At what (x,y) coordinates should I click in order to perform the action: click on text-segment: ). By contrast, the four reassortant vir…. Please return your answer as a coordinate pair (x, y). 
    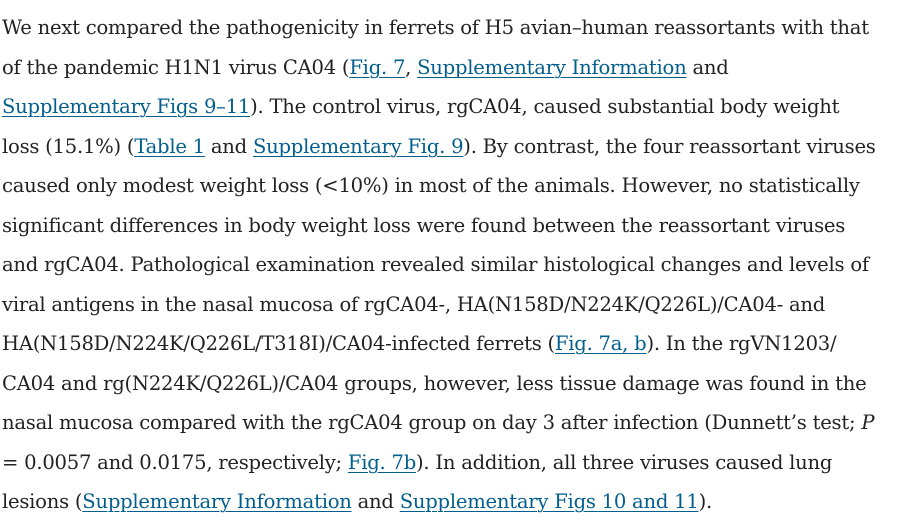
    Looking at the image, I should click on (669, 146).